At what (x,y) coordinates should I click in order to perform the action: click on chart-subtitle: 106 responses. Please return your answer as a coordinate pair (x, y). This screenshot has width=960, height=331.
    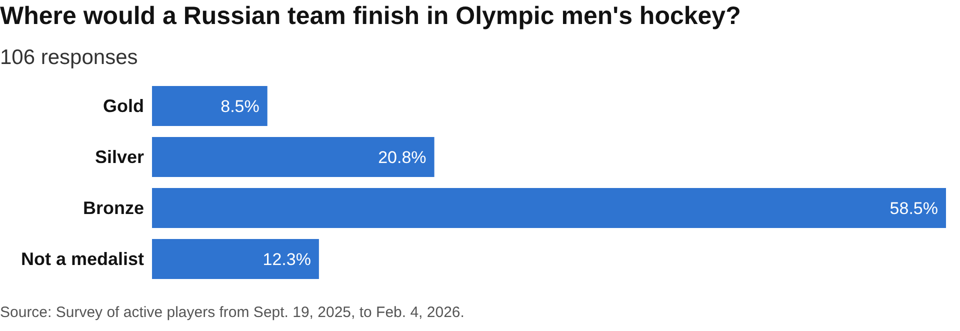
    Looking at the image, I should click on (69, 58).